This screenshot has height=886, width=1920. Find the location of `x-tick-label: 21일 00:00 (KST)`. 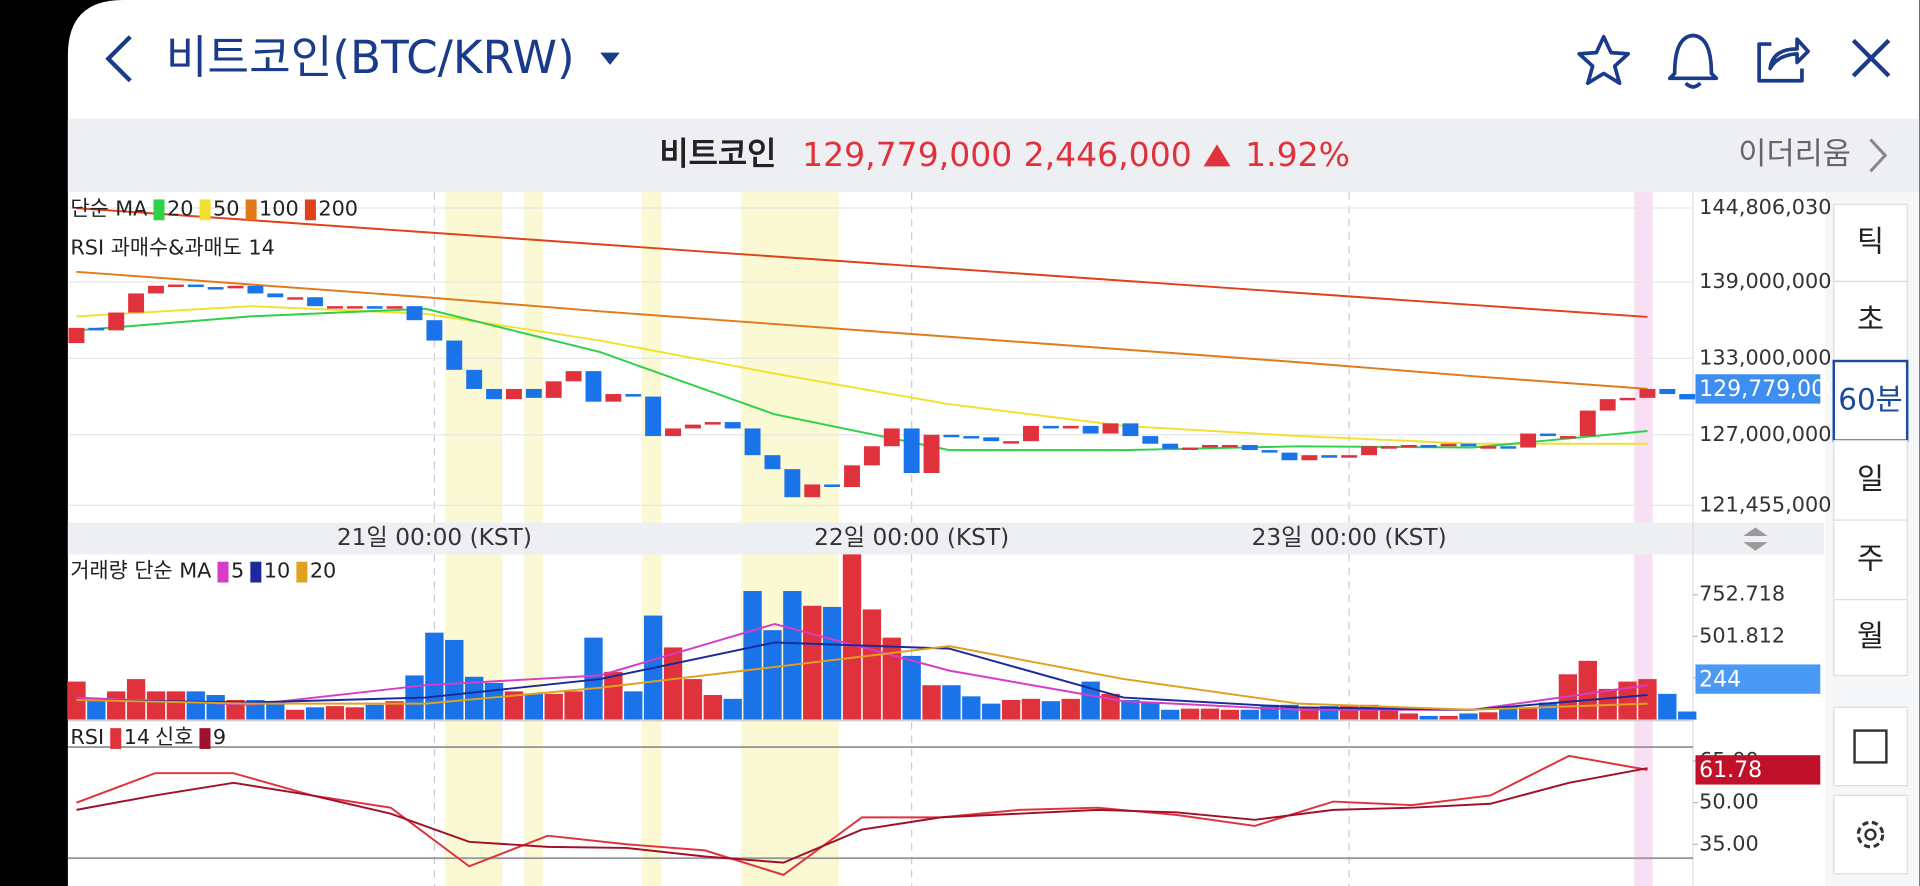

x-tick-label: 21일 00:00 (KST) is located at coordinates (434, 537).